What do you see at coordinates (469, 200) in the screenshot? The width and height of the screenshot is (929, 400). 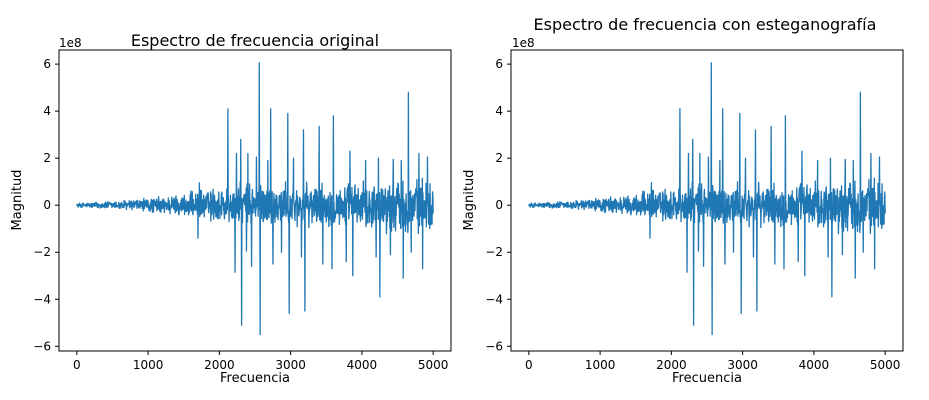 I see `y-axis-label-steganography: Magnitud` at bounding box center [469, 200].